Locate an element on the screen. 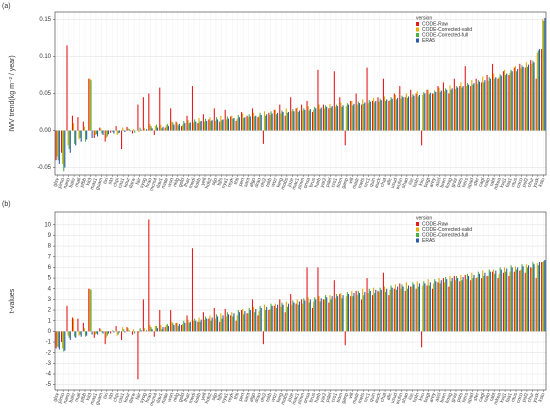 The height and width of the screenshot is (411, 550). x-tick-label: drao is located at coordinates (258, 398).